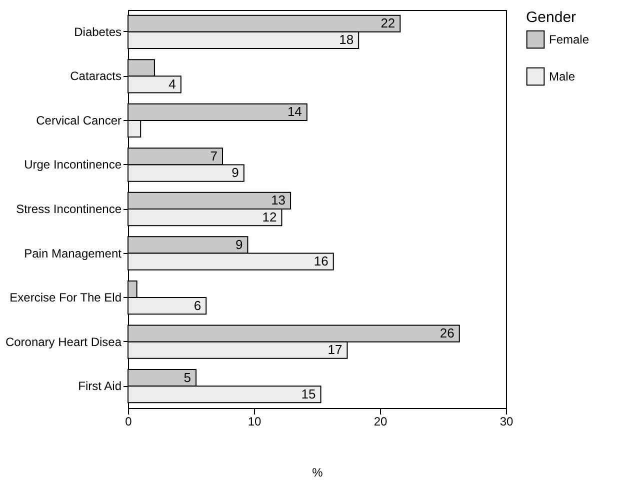 The width and height of the screenshot is (628, 493). Describe the element at coordinates (214, 156) in the screenshot. I see `data-label: 7` at that location.